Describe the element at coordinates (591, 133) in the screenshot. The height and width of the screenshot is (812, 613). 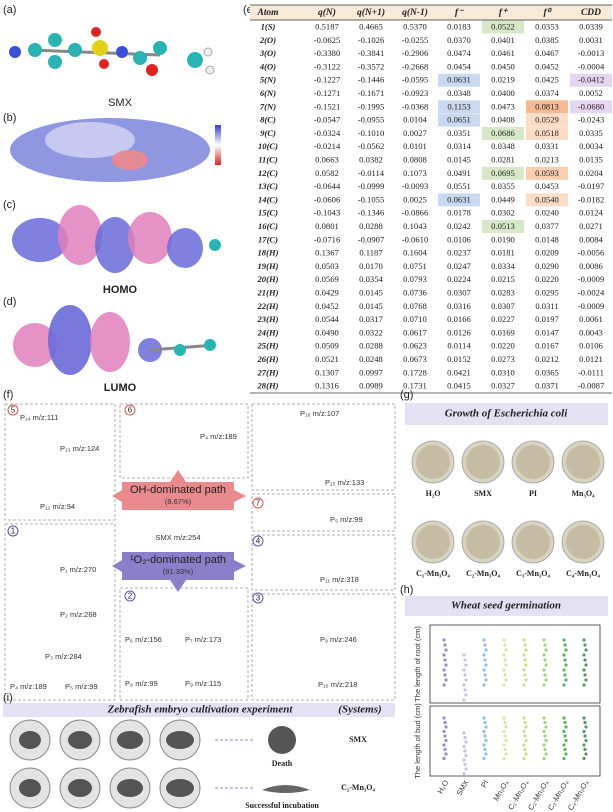
I see `table-cell: 0.0335` at that location.